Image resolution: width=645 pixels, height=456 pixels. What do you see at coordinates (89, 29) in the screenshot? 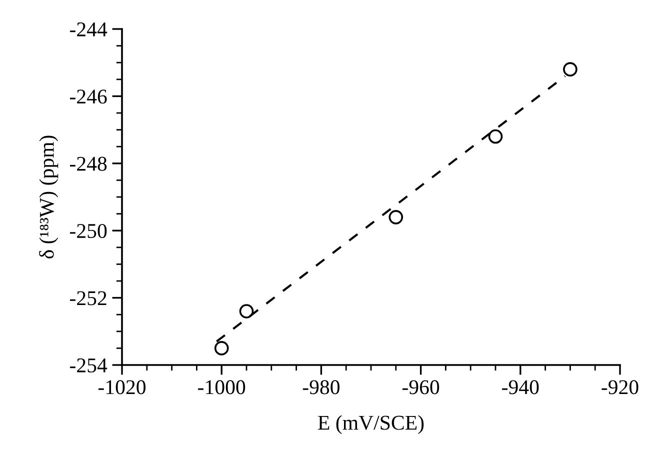
I see `y-tick-label: -244` at bounding box center [89, 29].